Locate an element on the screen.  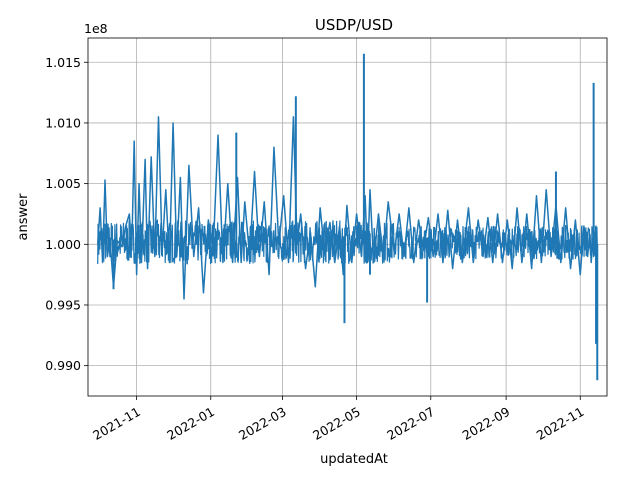
x-tick-label: 2022-11 is located at coordinates (560, 423).